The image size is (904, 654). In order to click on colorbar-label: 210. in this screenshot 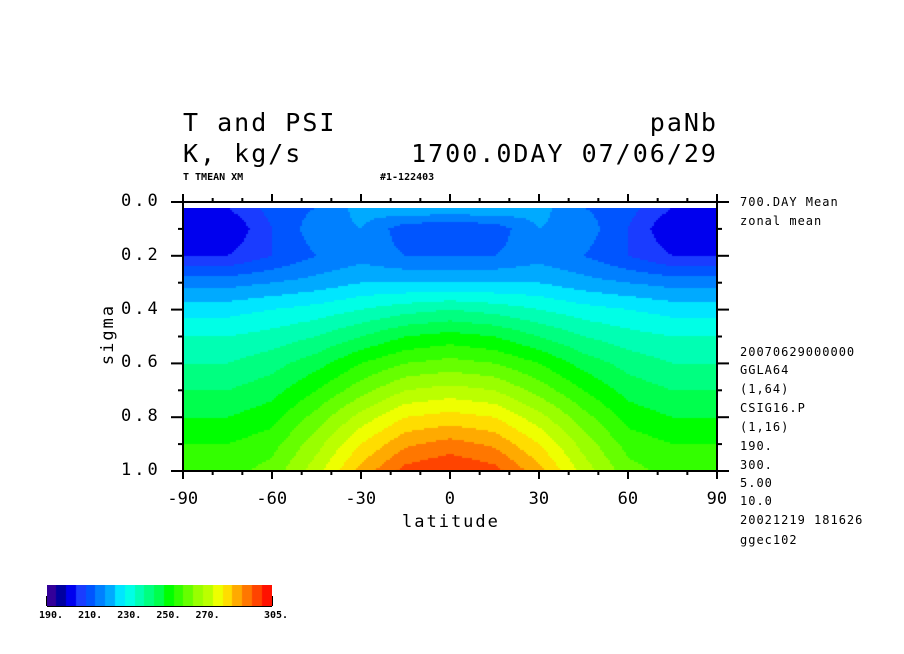, I will do `click(90, 615)`.